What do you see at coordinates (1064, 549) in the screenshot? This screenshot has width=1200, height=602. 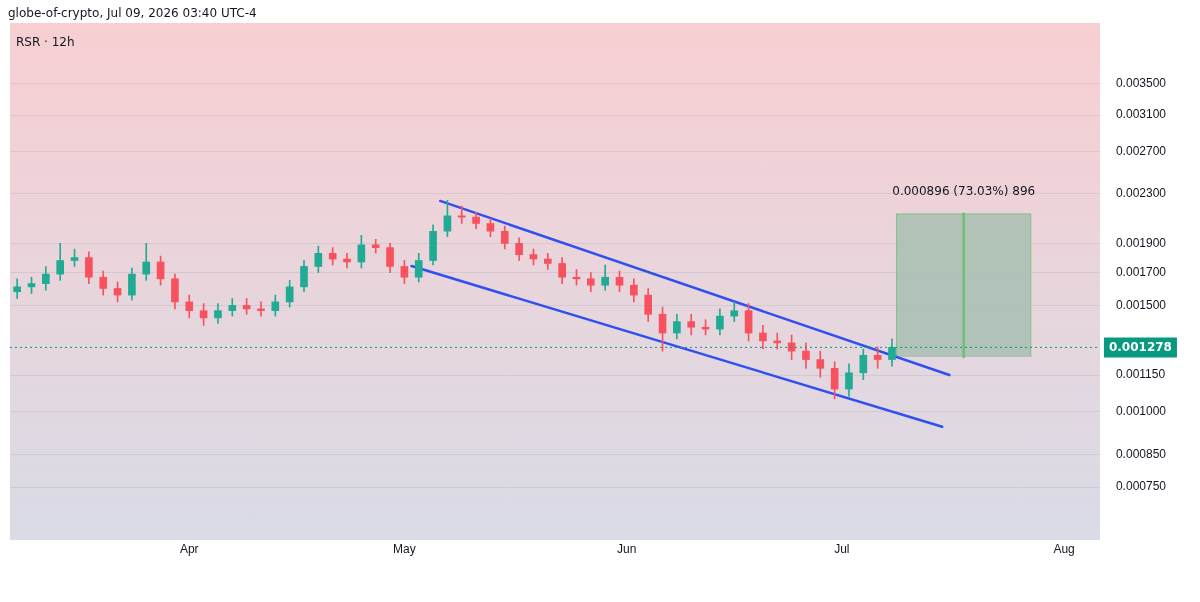 I see `x-tick-label: Aug` at bounding box center [1064, 549].